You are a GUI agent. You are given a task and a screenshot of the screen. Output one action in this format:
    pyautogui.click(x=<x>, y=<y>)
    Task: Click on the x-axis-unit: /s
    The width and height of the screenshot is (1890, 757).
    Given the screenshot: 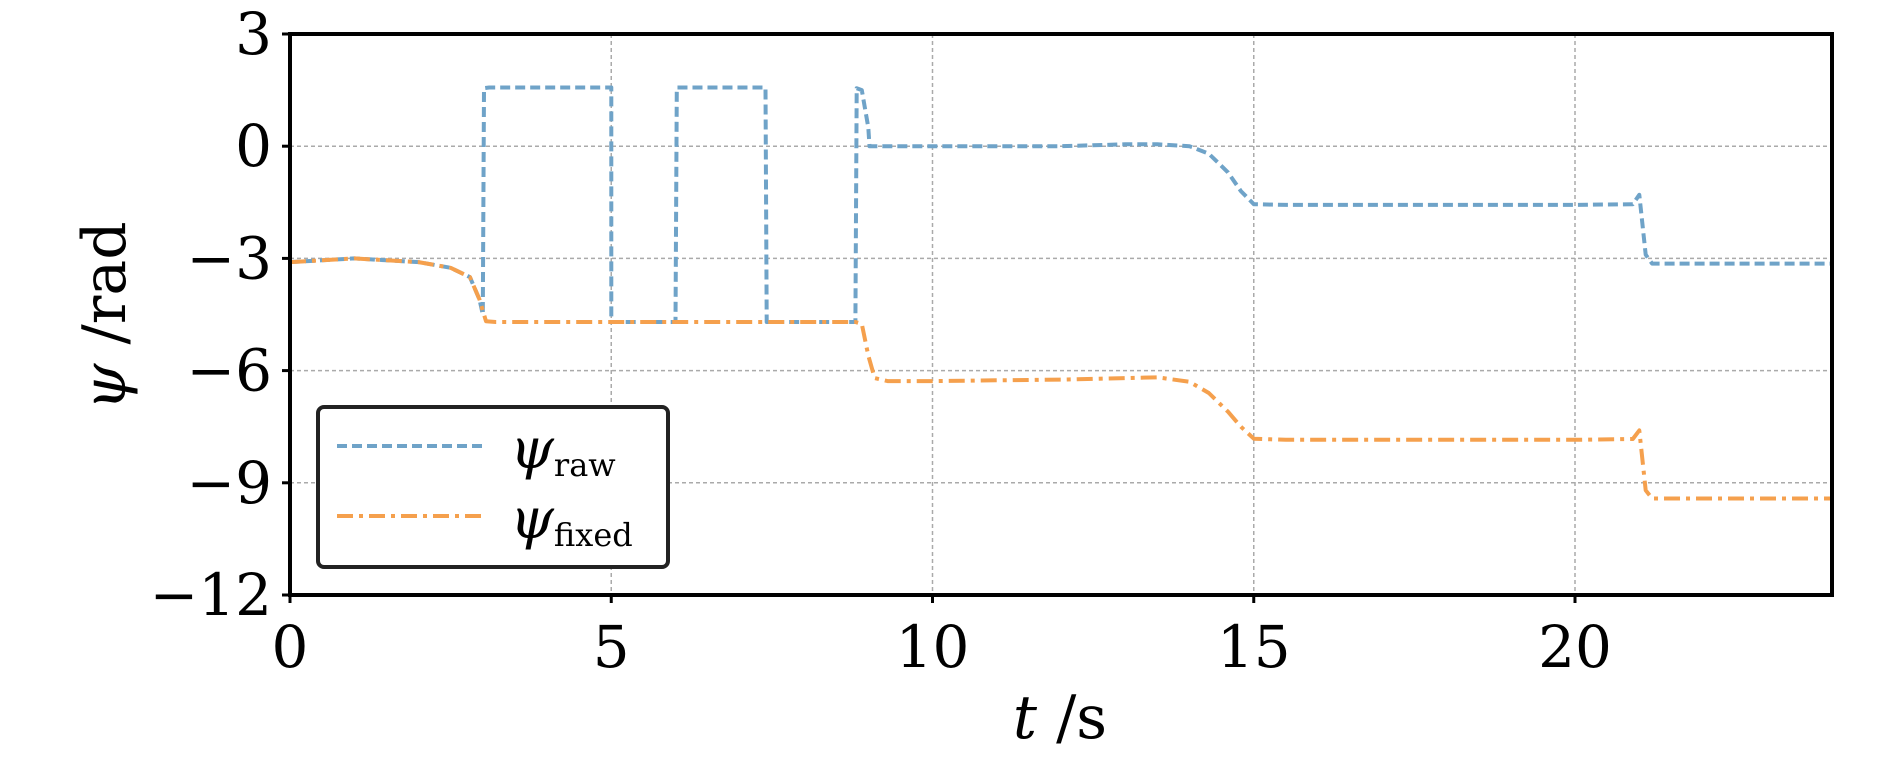 What is the action you would take?
    pyautogui.click(x=1072, y=718)
    